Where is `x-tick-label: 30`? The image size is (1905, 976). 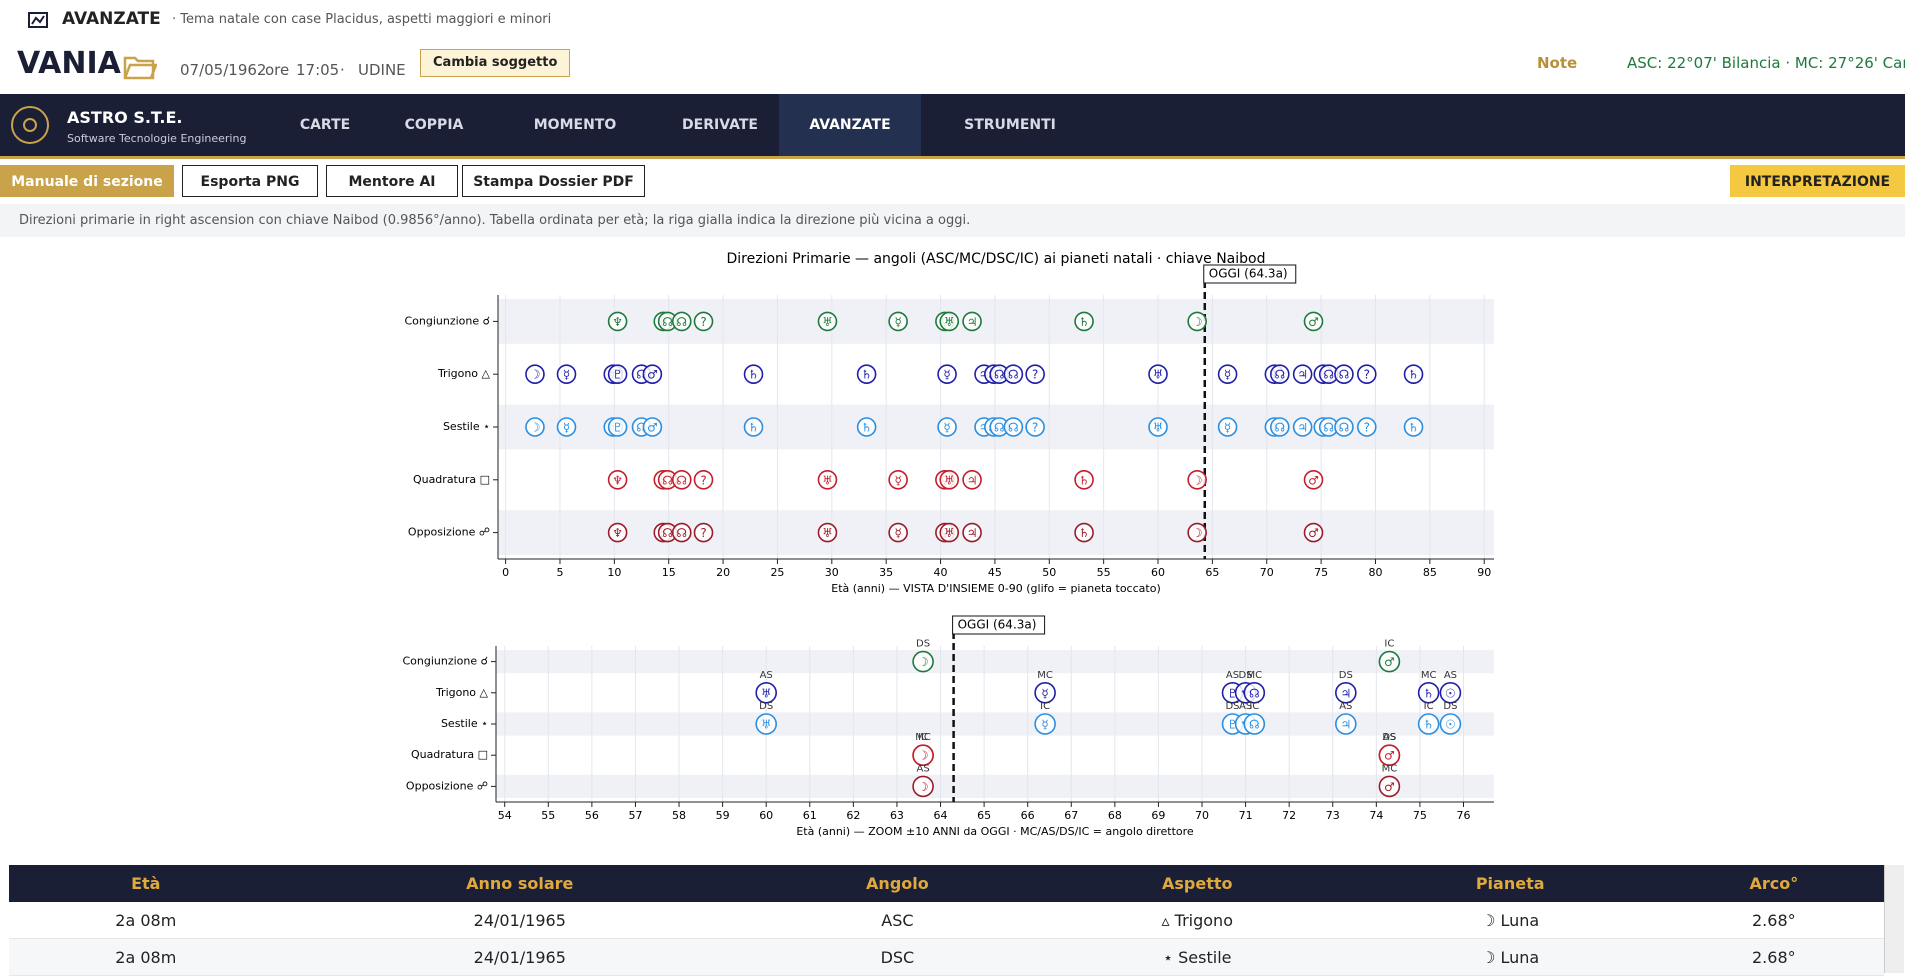
x-tick-label: 30 is located at coordinates (832, 572).